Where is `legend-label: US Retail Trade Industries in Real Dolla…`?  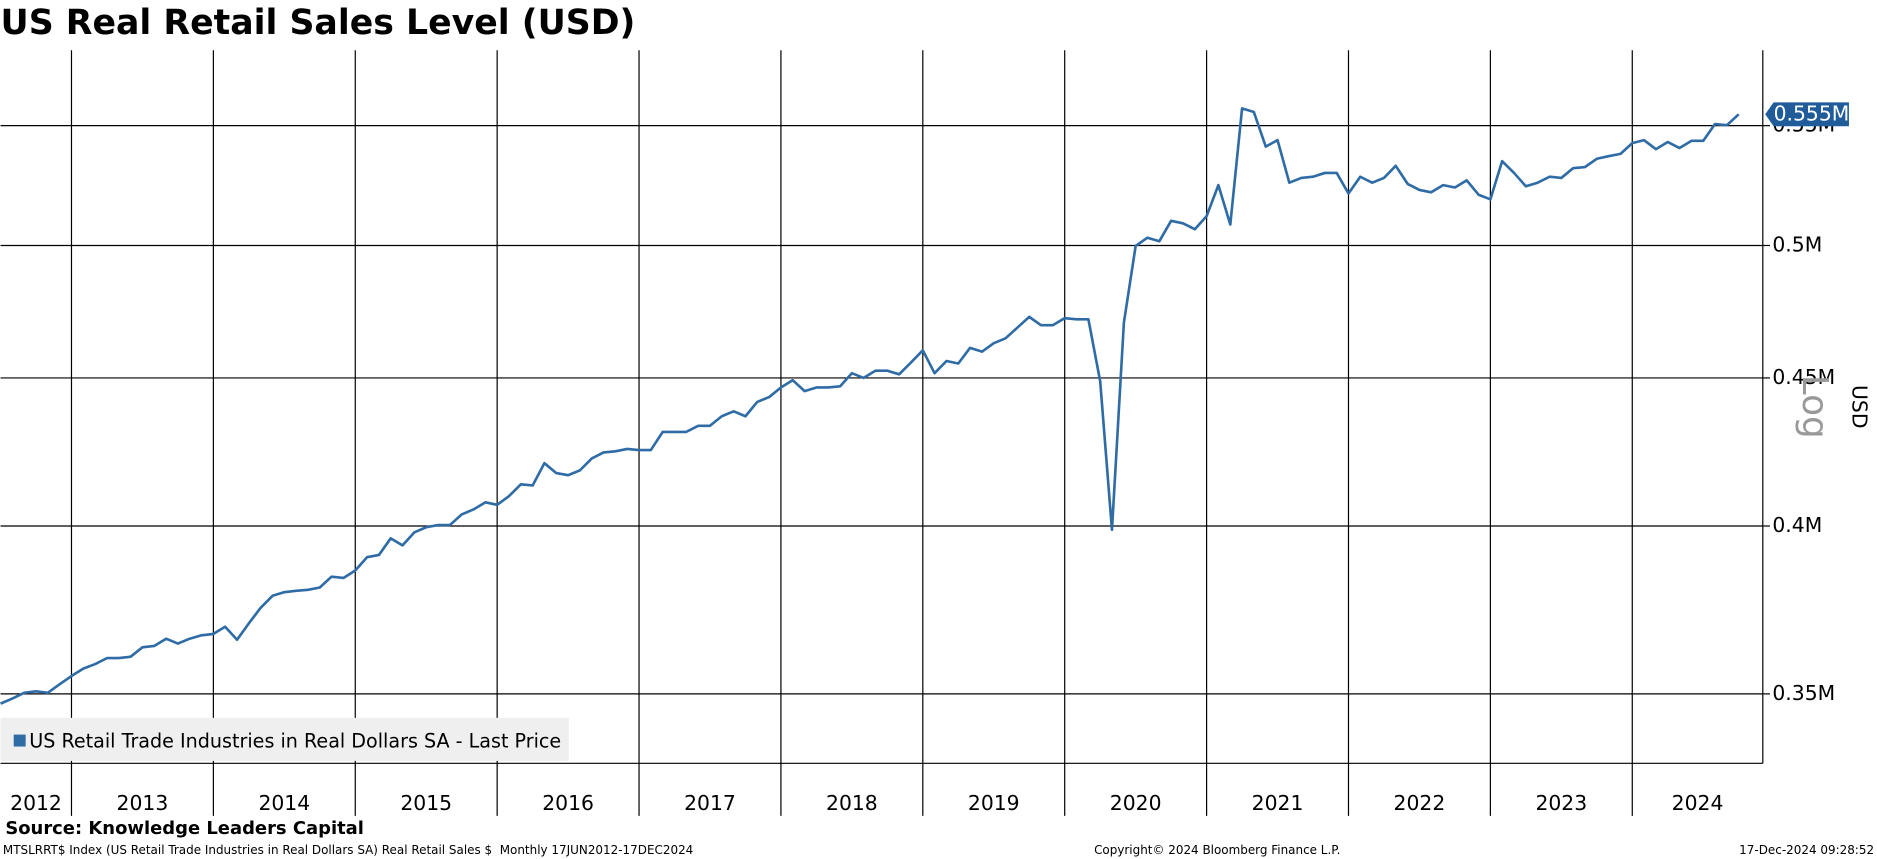 legend-label: US Retail Trade Industries in Real Dolla… is located at coordinates (295, 740).